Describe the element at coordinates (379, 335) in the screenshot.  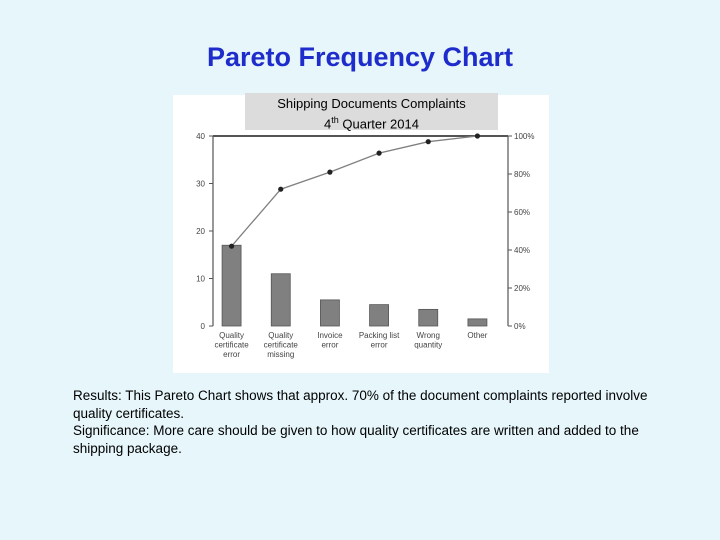
I see `x-tick-label: Packing list` at that location.